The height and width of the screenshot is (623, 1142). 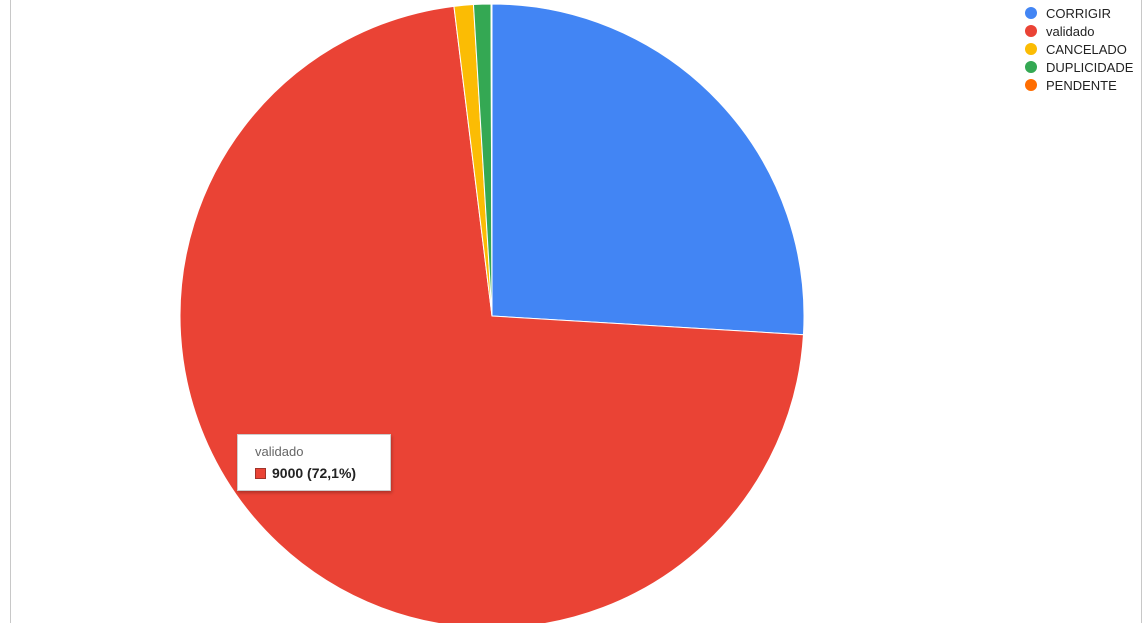 I want to click on legend-swatch-validado, so click(x=1031, y=31).